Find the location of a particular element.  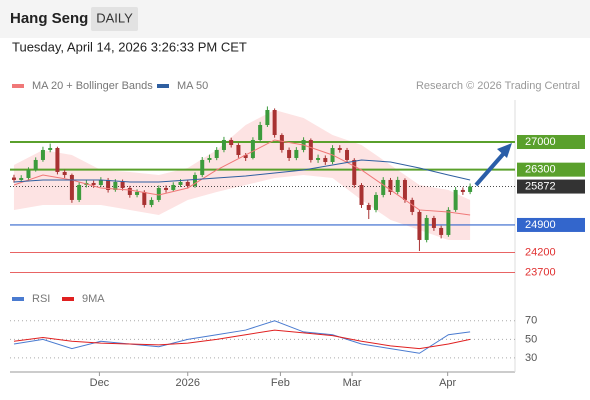

x-tick-label: Apr is located at coordinates (447, 383).